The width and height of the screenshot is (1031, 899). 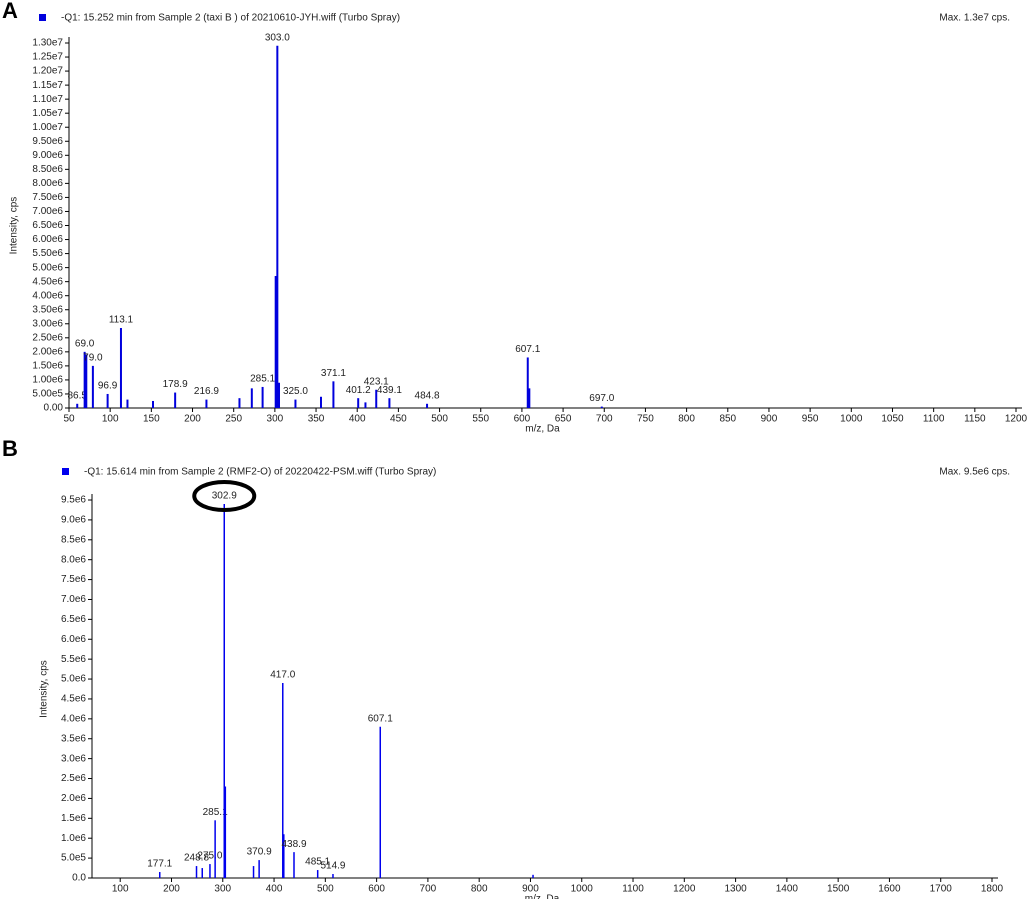 I want to click on y-tick-label: 8.5e6, so click(x=73, y=539).